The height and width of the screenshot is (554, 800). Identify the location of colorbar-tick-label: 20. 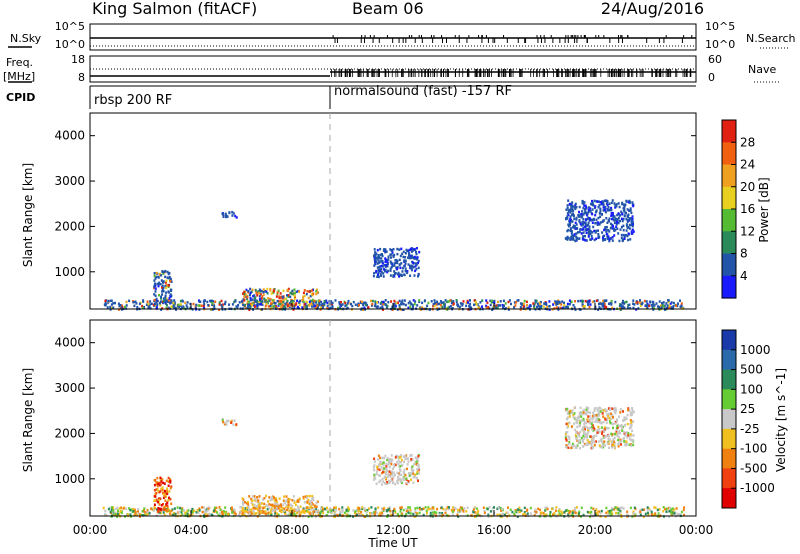
(747, 187).